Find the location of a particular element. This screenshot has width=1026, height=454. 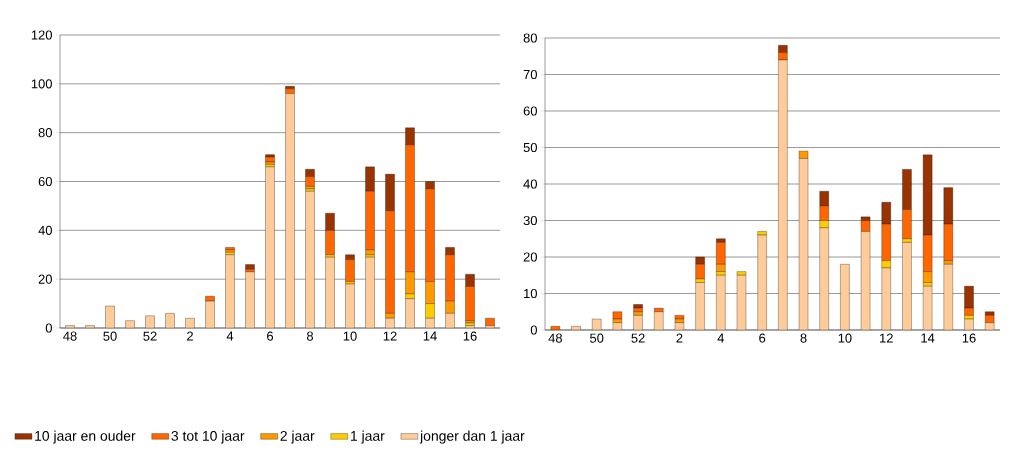

y-tick-label: 100 is located at coordinates (41, 84).